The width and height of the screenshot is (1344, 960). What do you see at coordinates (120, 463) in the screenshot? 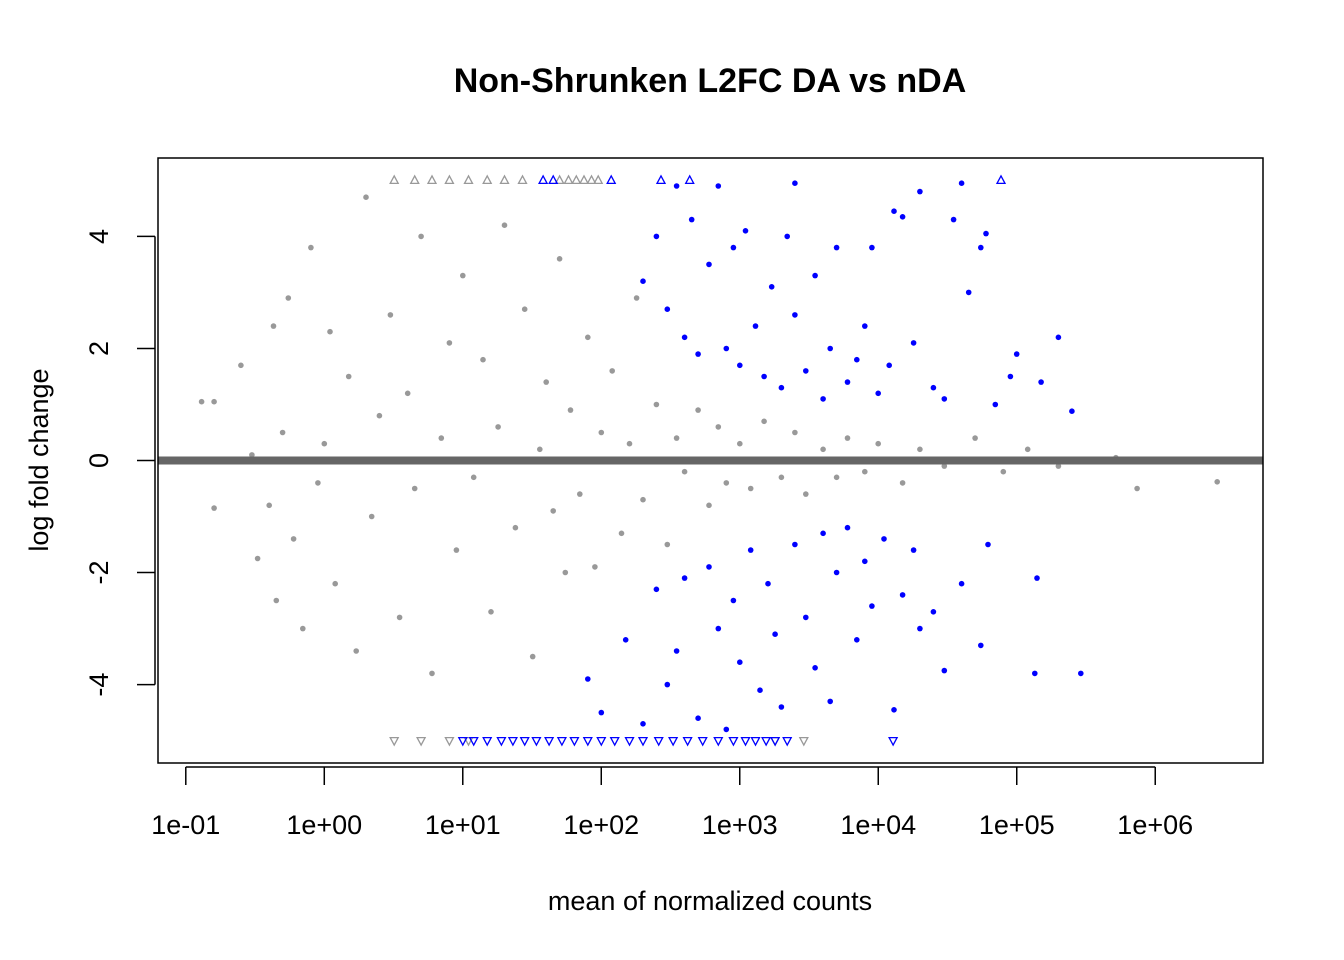
I see `y-axis: -4 -2 0 2 4` at bounding box center [120, 463].